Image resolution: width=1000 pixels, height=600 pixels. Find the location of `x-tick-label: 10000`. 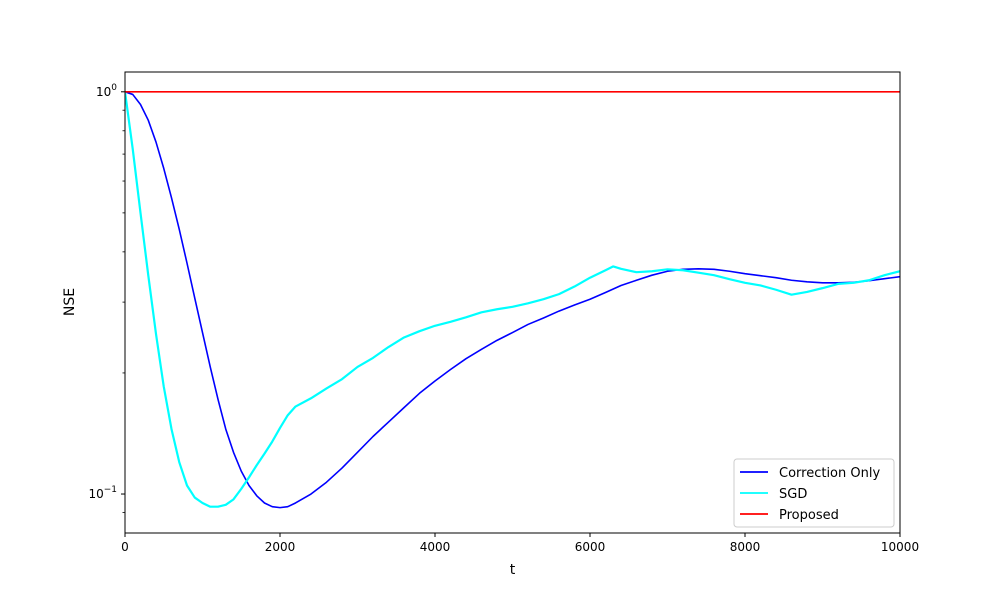

x-tick-label: 10000 is located at coordinates (900, 547).